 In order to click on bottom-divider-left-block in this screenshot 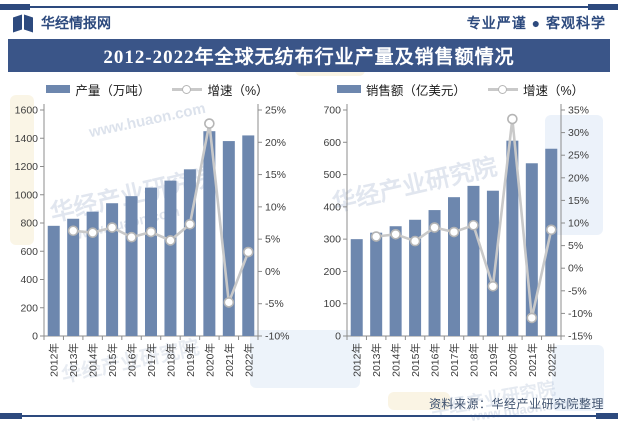, I will do `click(11, 416)`.